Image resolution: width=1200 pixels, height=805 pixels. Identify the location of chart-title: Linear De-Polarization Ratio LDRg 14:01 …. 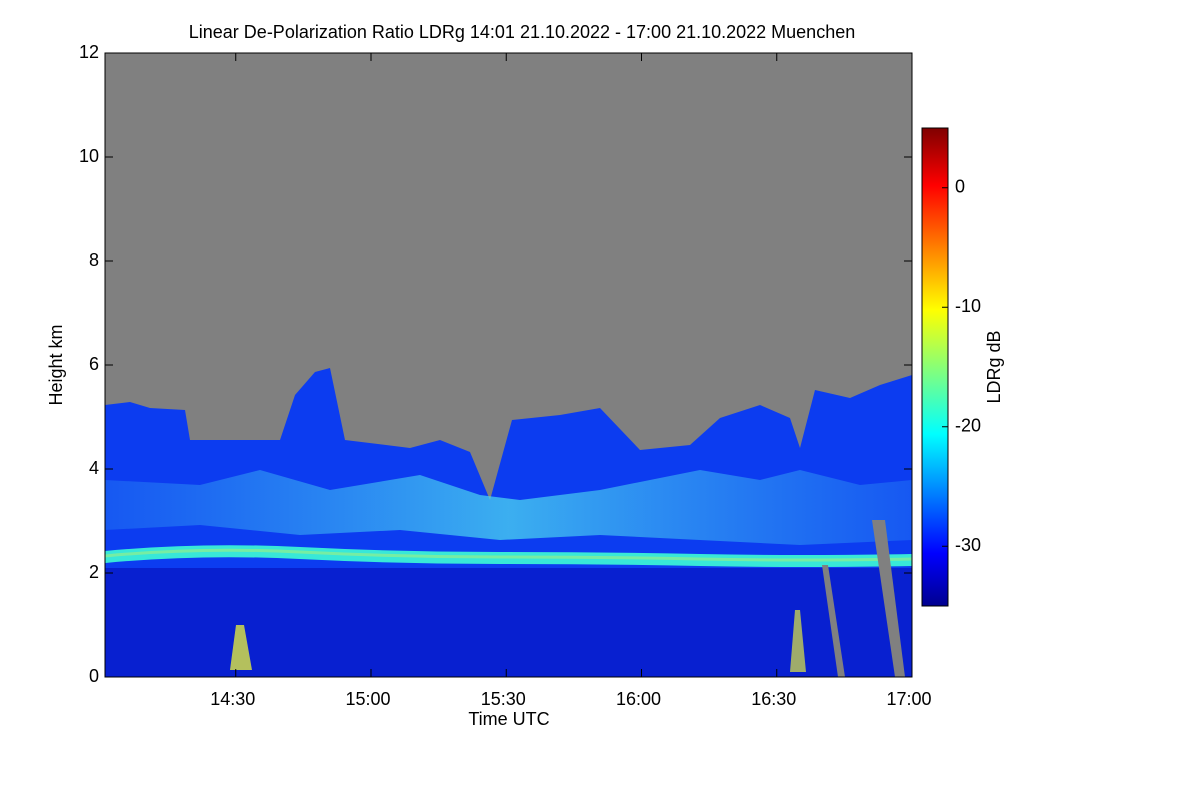
(522, 32).